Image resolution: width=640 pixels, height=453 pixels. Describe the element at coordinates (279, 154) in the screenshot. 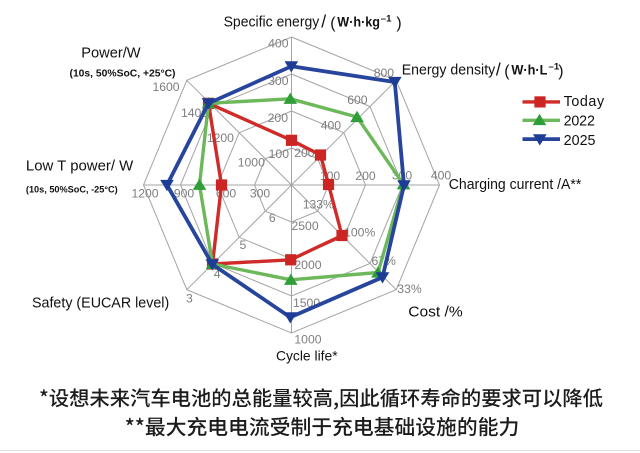

I see `svg-text: 100` at that location.